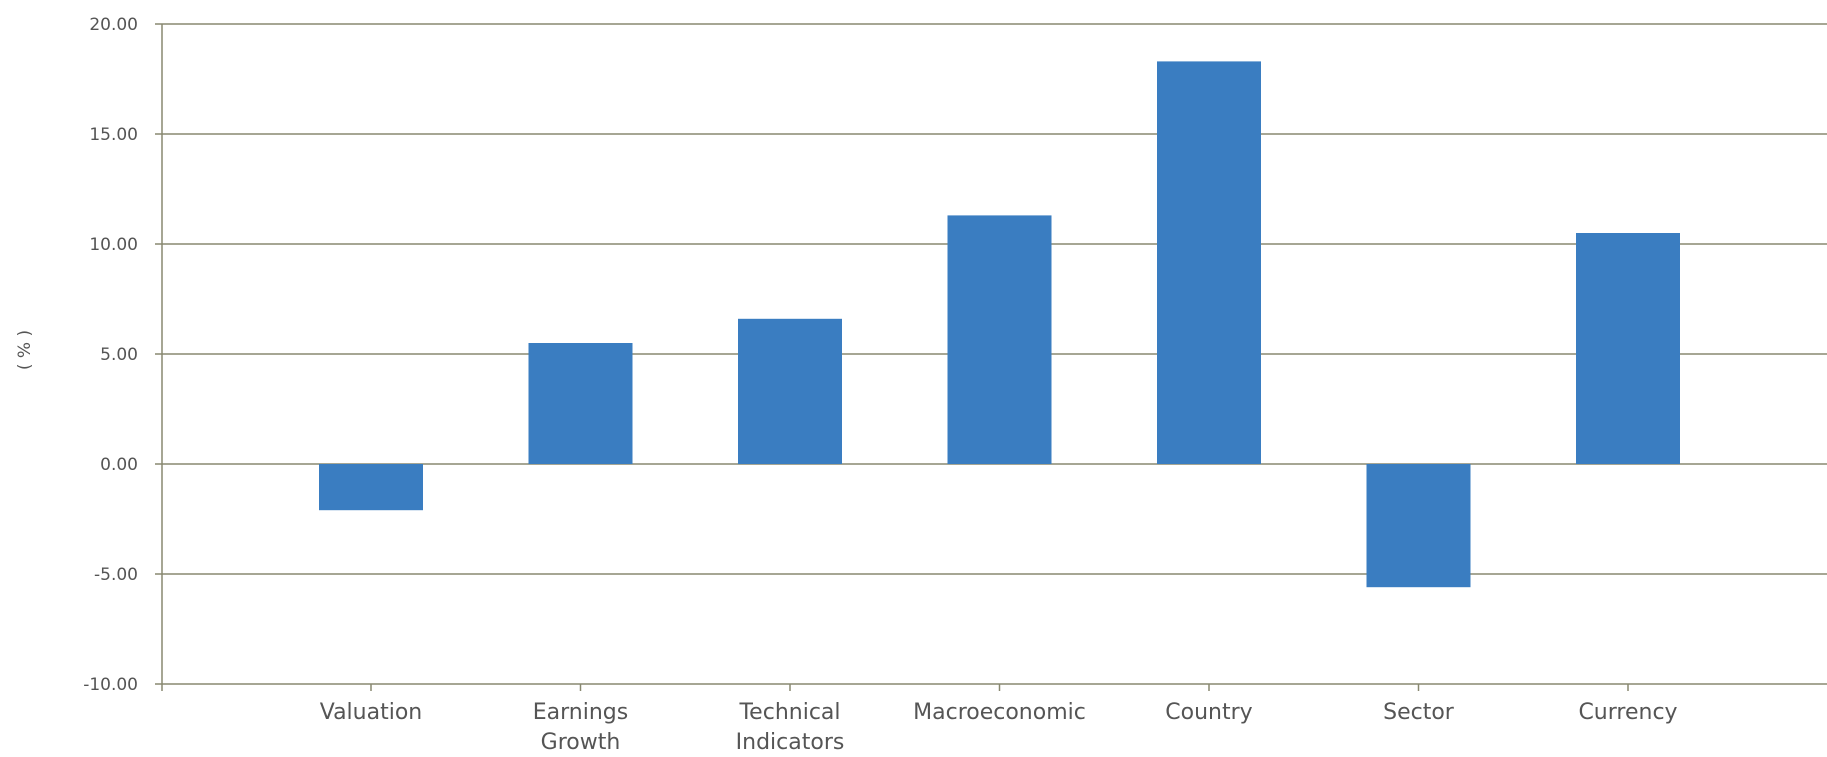  Describe the element at coordinates (119, 465) in the screenshot. I see `y-tick-label: 0.00` at that location.